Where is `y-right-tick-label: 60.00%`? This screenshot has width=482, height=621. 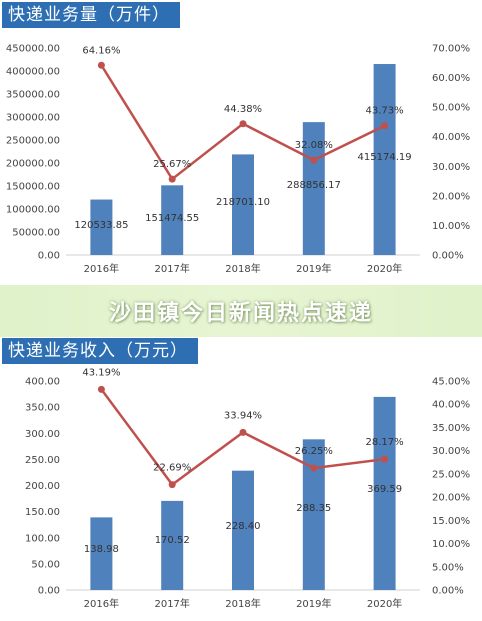 y-right-tick-label: 60.00% is located at coordinates (451, 78).